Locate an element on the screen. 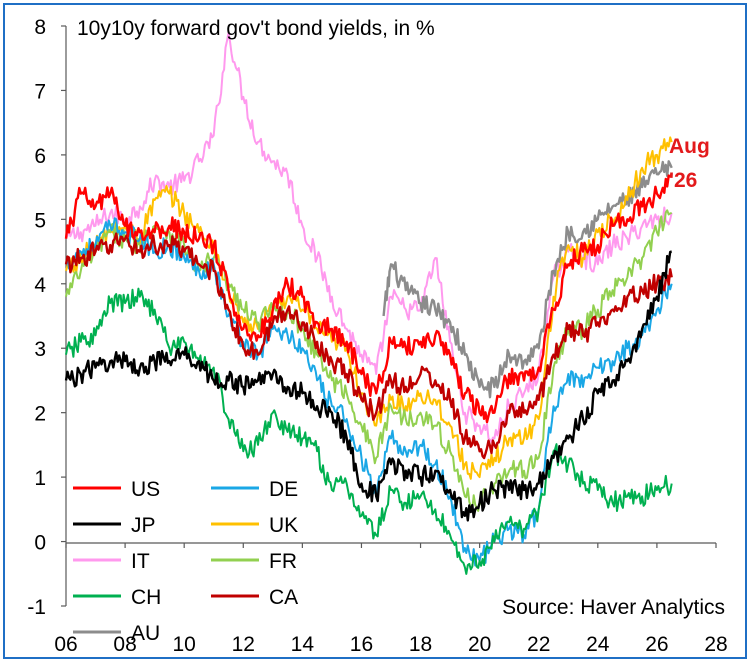 The height and width of the screenshot is (666, 754). x-tick-label: 10 is located at coordinates (184, 644).